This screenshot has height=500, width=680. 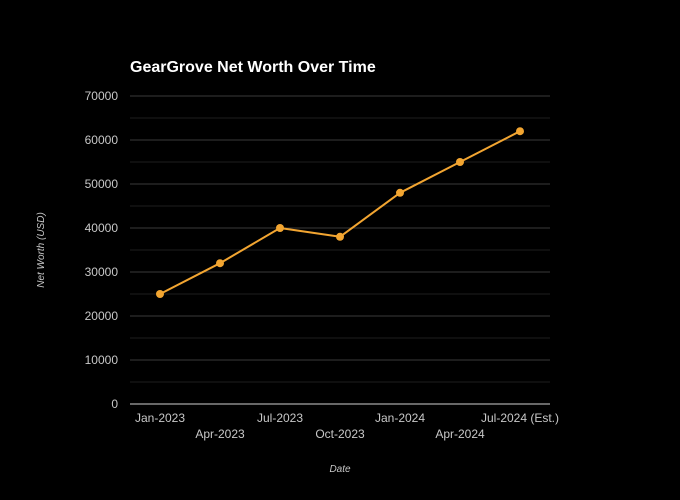 What do you see at coordinates (460, 434) in the screenshot?
I see `x-tick-label: Apr-2024` at bounding box center [460, 434].